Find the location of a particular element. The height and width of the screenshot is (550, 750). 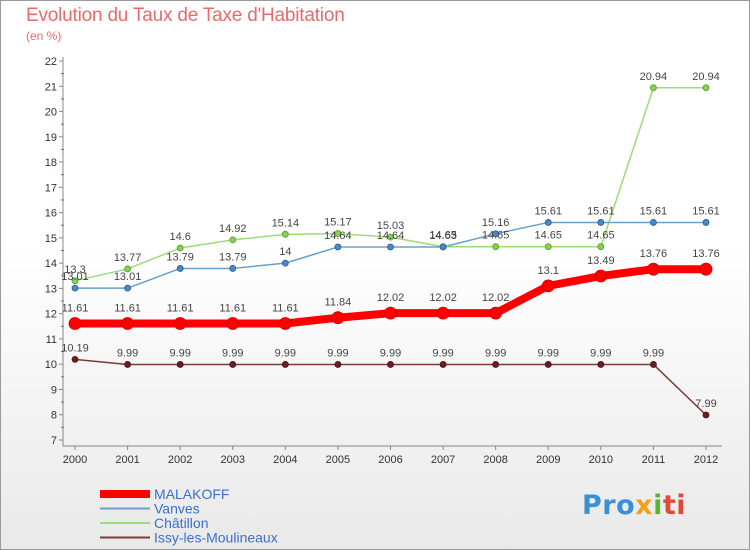

data-label: 13.01 is located at coordinates (75, 277).